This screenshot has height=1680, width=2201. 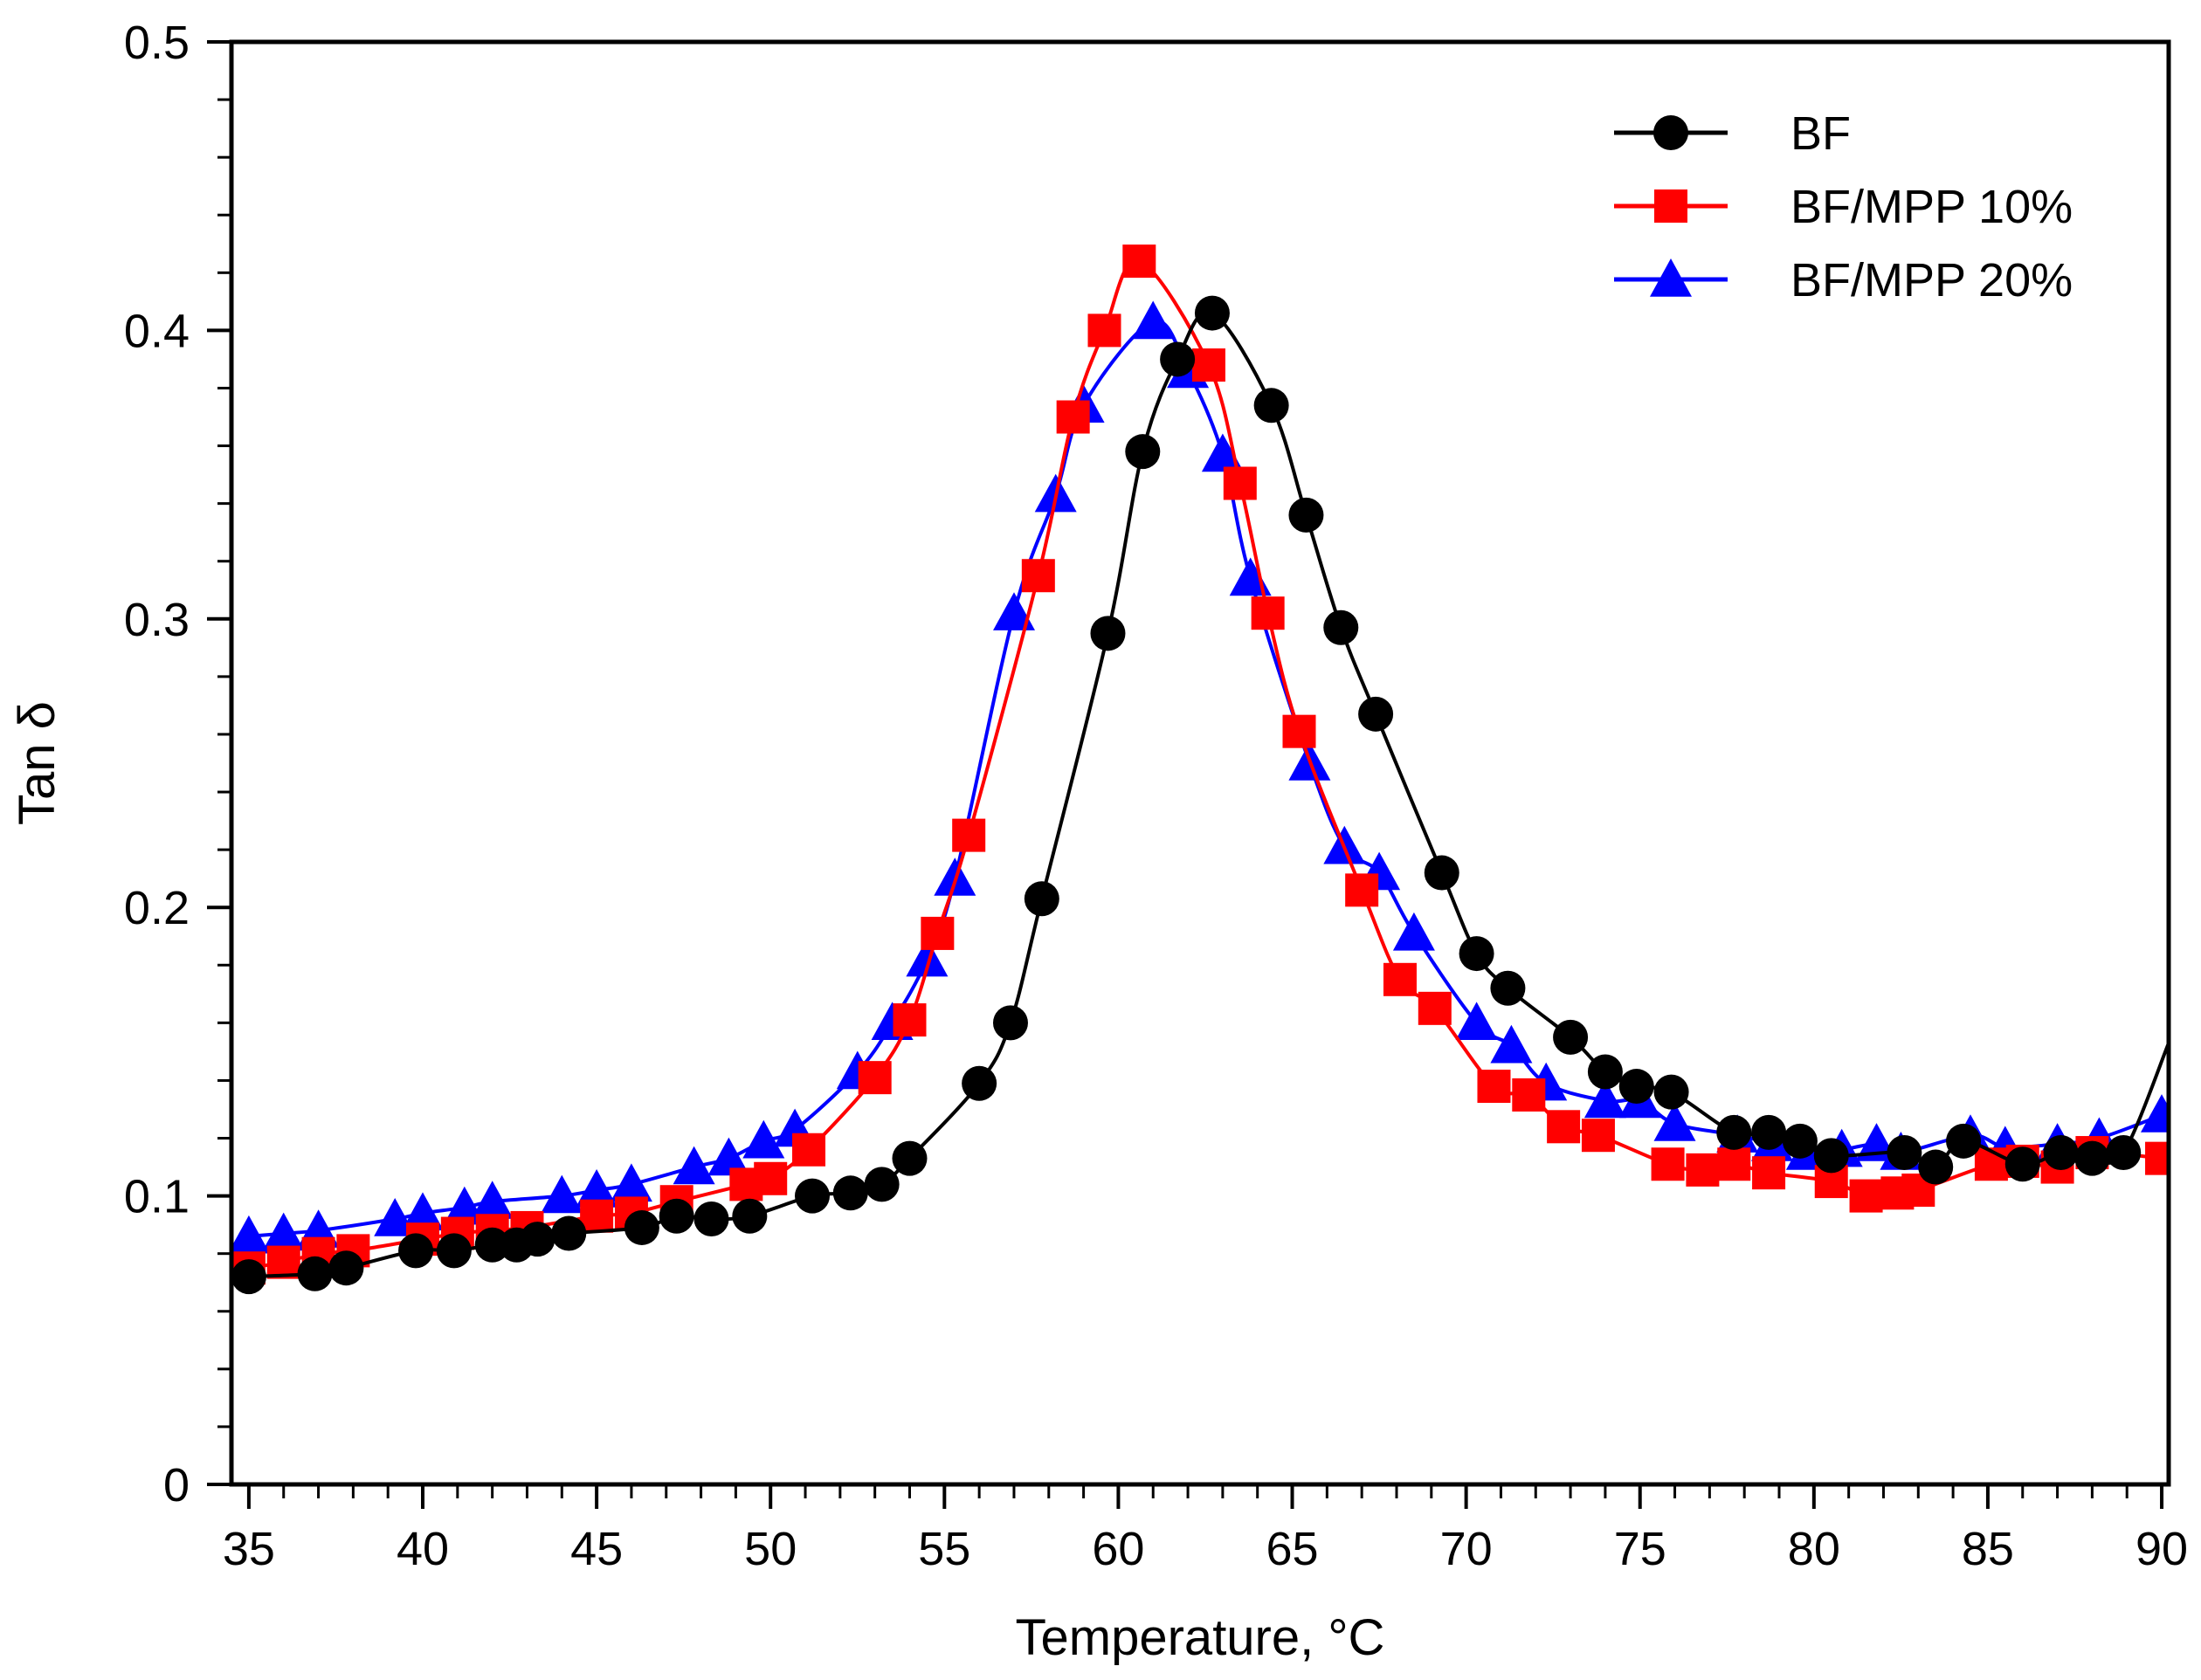 What do you see at coordinates (157, 908) in the screenshot?
I see `y-tick-label: 0.2` at bounding box center [157, 908].